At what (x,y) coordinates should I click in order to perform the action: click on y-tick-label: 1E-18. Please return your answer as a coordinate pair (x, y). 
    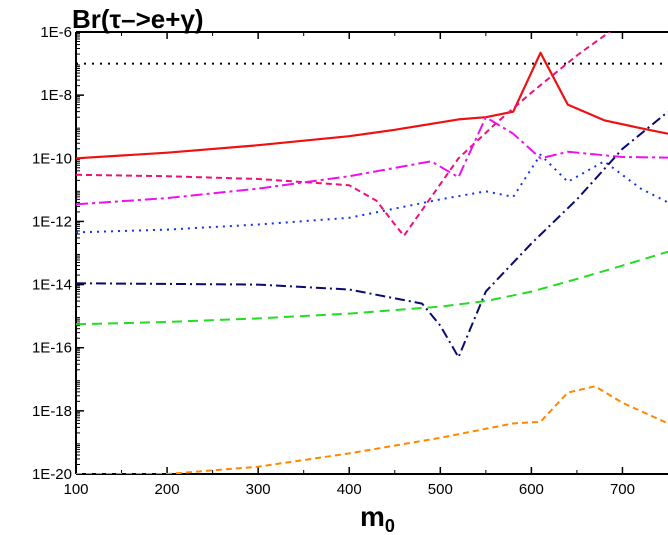
    Looking at the image, I should click on (52, 411).